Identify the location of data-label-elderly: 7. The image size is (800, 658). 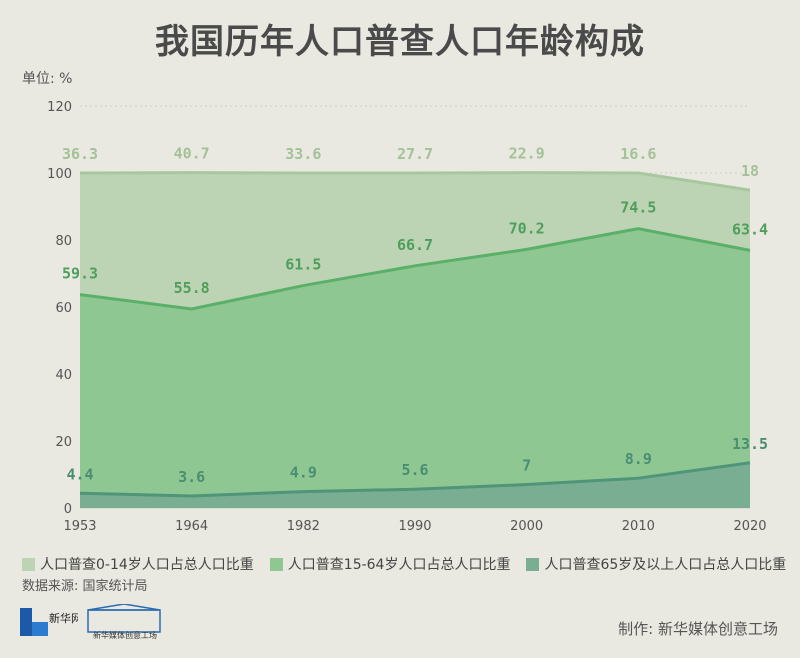
(526, 466).